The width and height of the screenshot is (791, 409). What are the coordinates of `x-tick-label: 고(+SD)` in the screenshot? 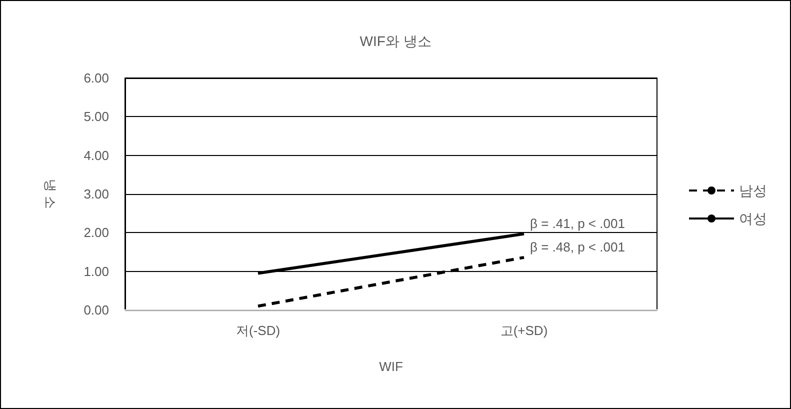 It's located at (524, 330).